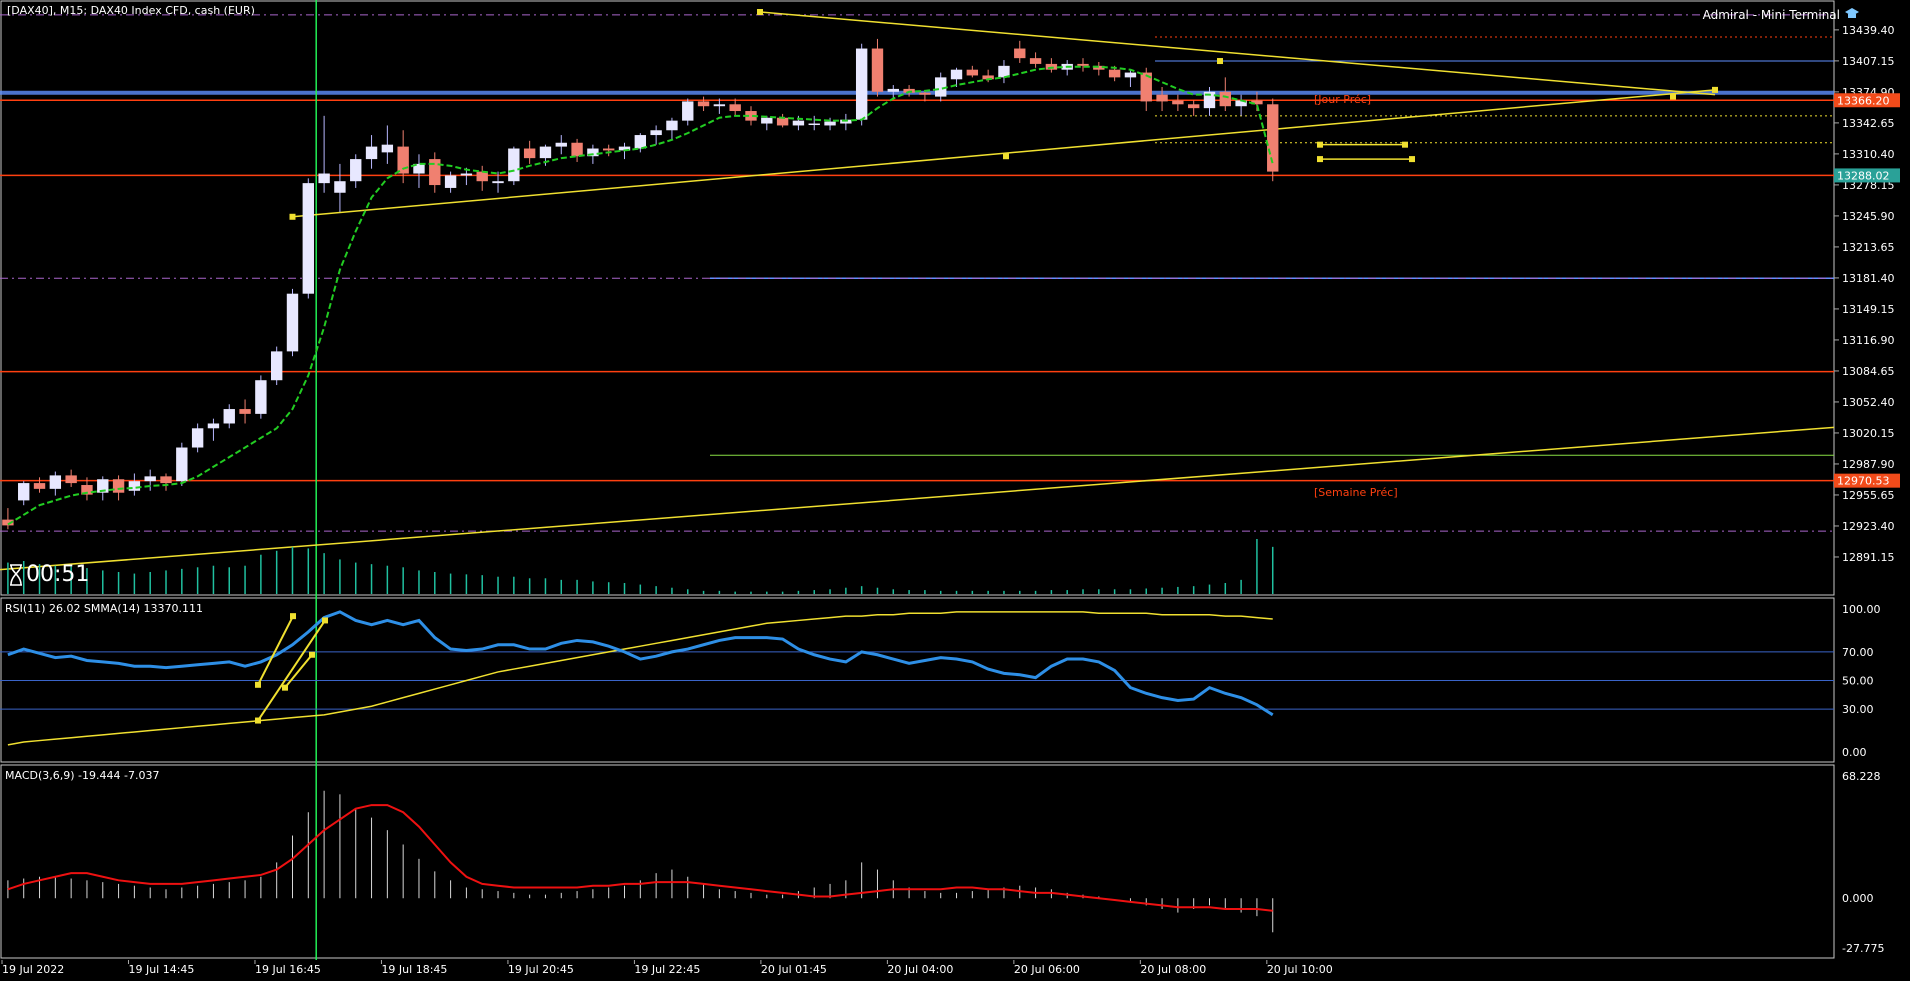 The image size is (1910, 981). I want to click on time-tick-label: 20 Jul 04:00, so click(920, 969).